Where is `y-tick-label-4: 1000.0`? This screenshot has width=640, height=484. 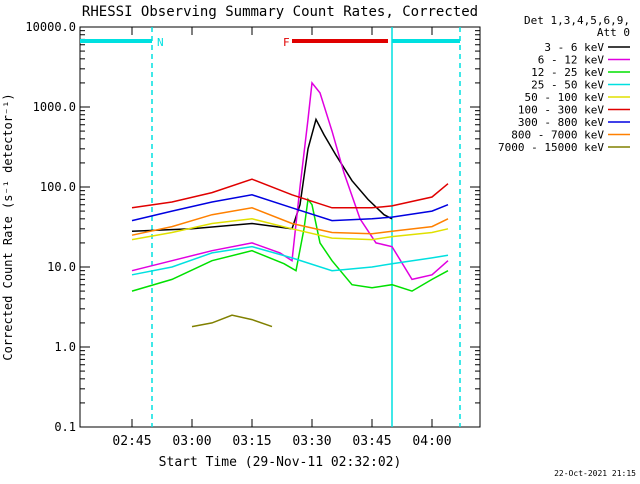
y-tick-label-4: 1000.0 is located at coordinates (54, 107).